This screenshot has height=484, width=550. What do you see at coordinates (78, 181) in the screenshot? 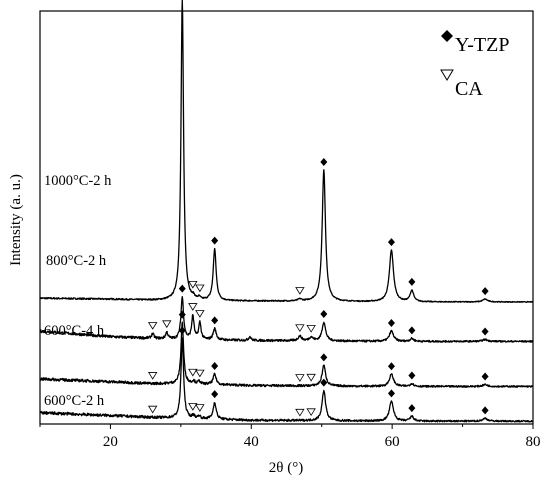
I see `series-label: 1000°C-2 h` at bounding box center [78, 181].